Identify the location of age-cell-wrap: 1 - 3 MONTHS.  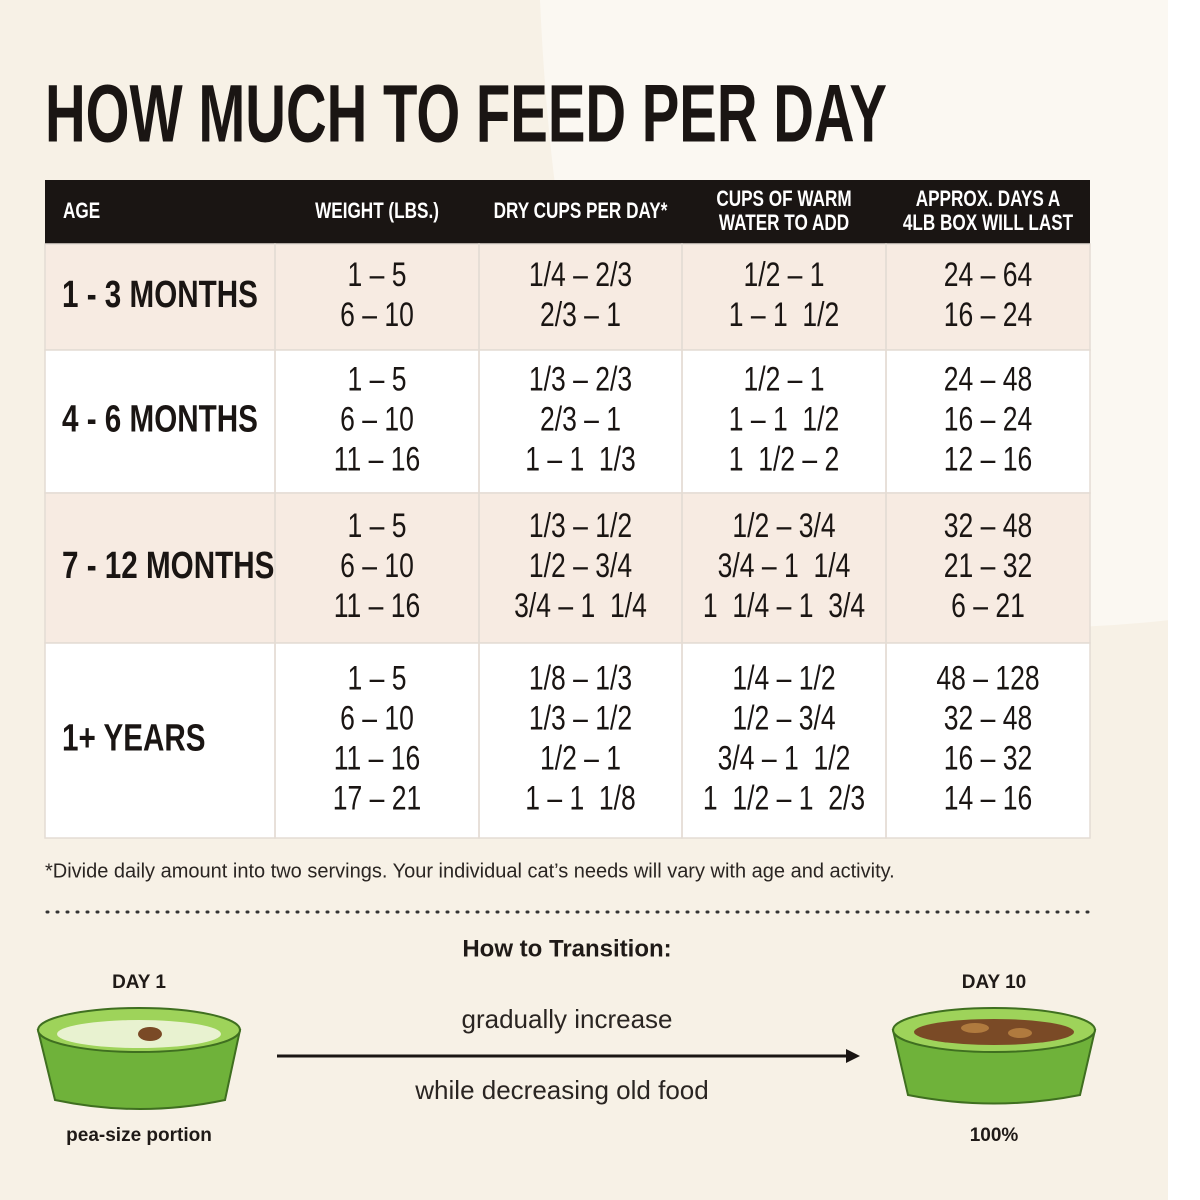
(160, 295).